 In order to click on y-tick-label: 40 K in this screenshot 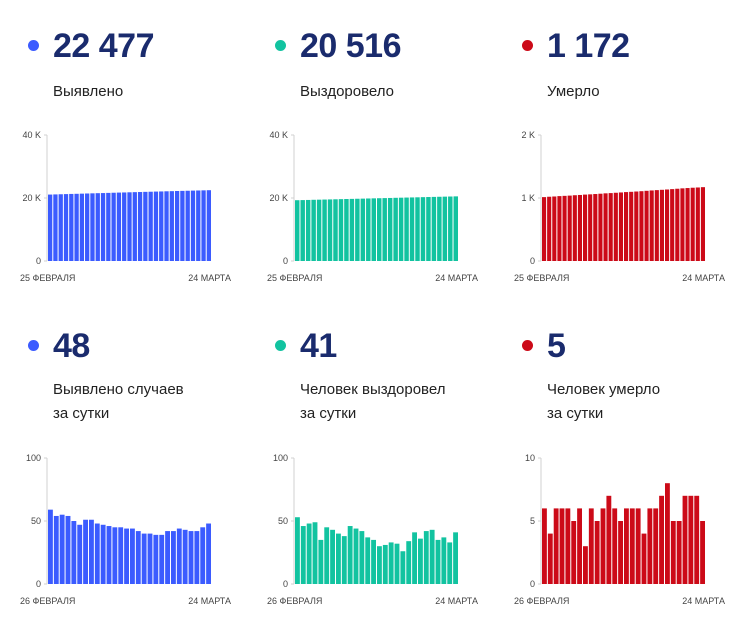, I will do `click(278, 135)`.